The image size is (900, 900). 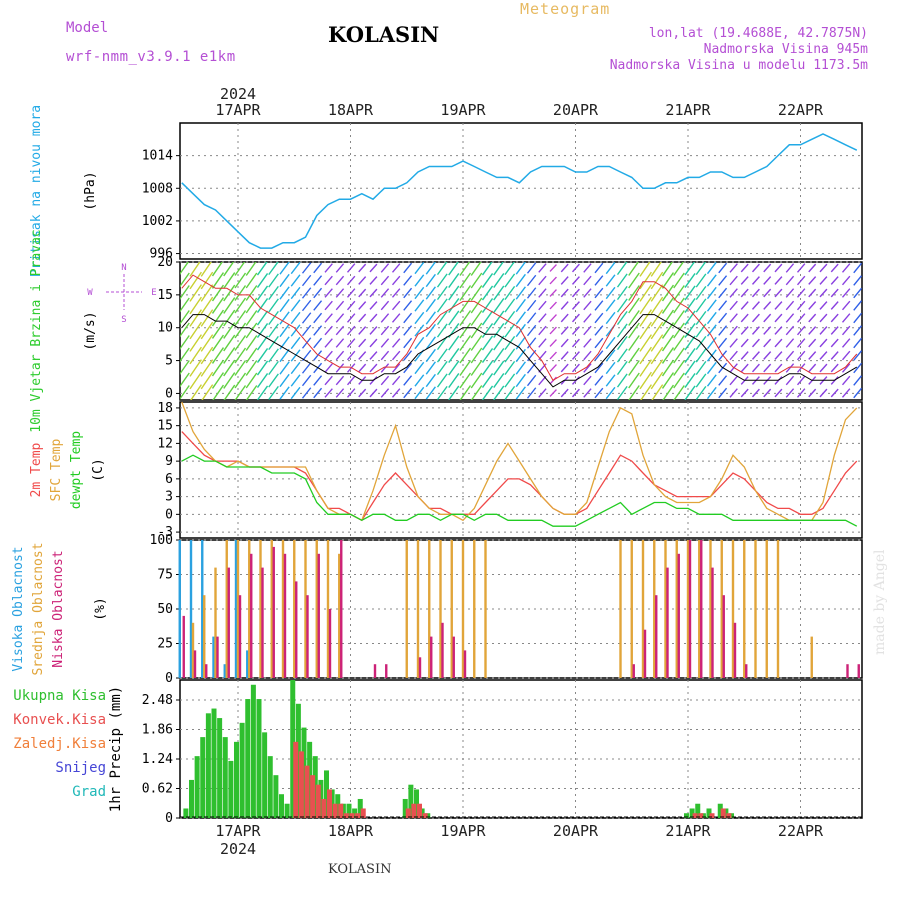 What do you see at coordinates (519, 476) in the screenshot?
I see `temp-line` at bounding box center [519, 476].